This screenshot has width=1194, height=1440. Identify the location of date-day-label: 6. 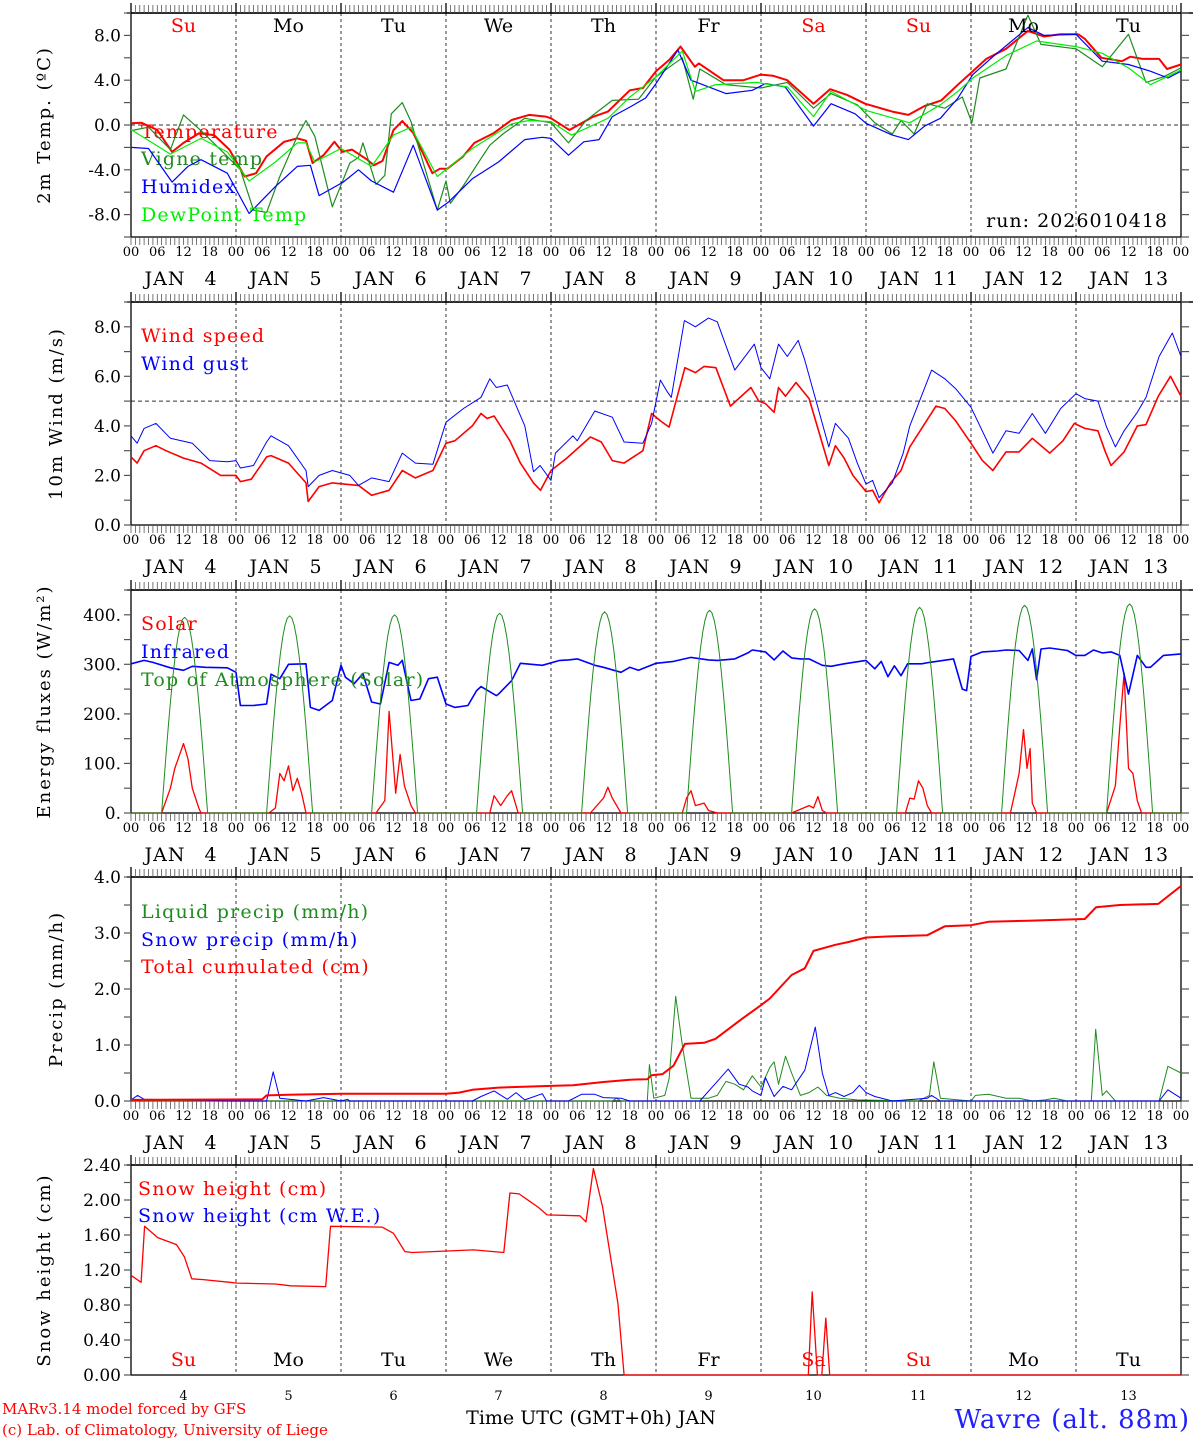
(420, 855).